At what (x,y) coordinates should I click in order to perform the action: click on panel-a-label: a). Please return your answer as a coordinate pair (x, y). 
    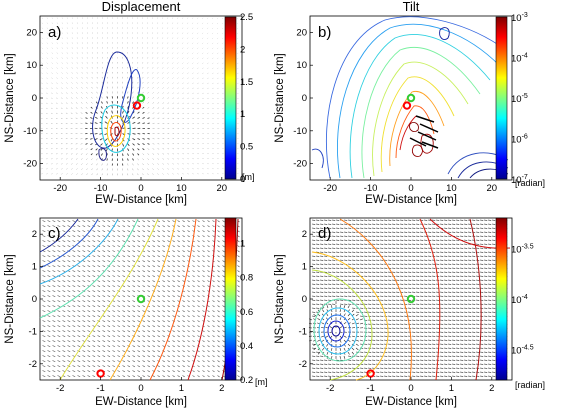
    Looking at the image, I should click on (54, 32).